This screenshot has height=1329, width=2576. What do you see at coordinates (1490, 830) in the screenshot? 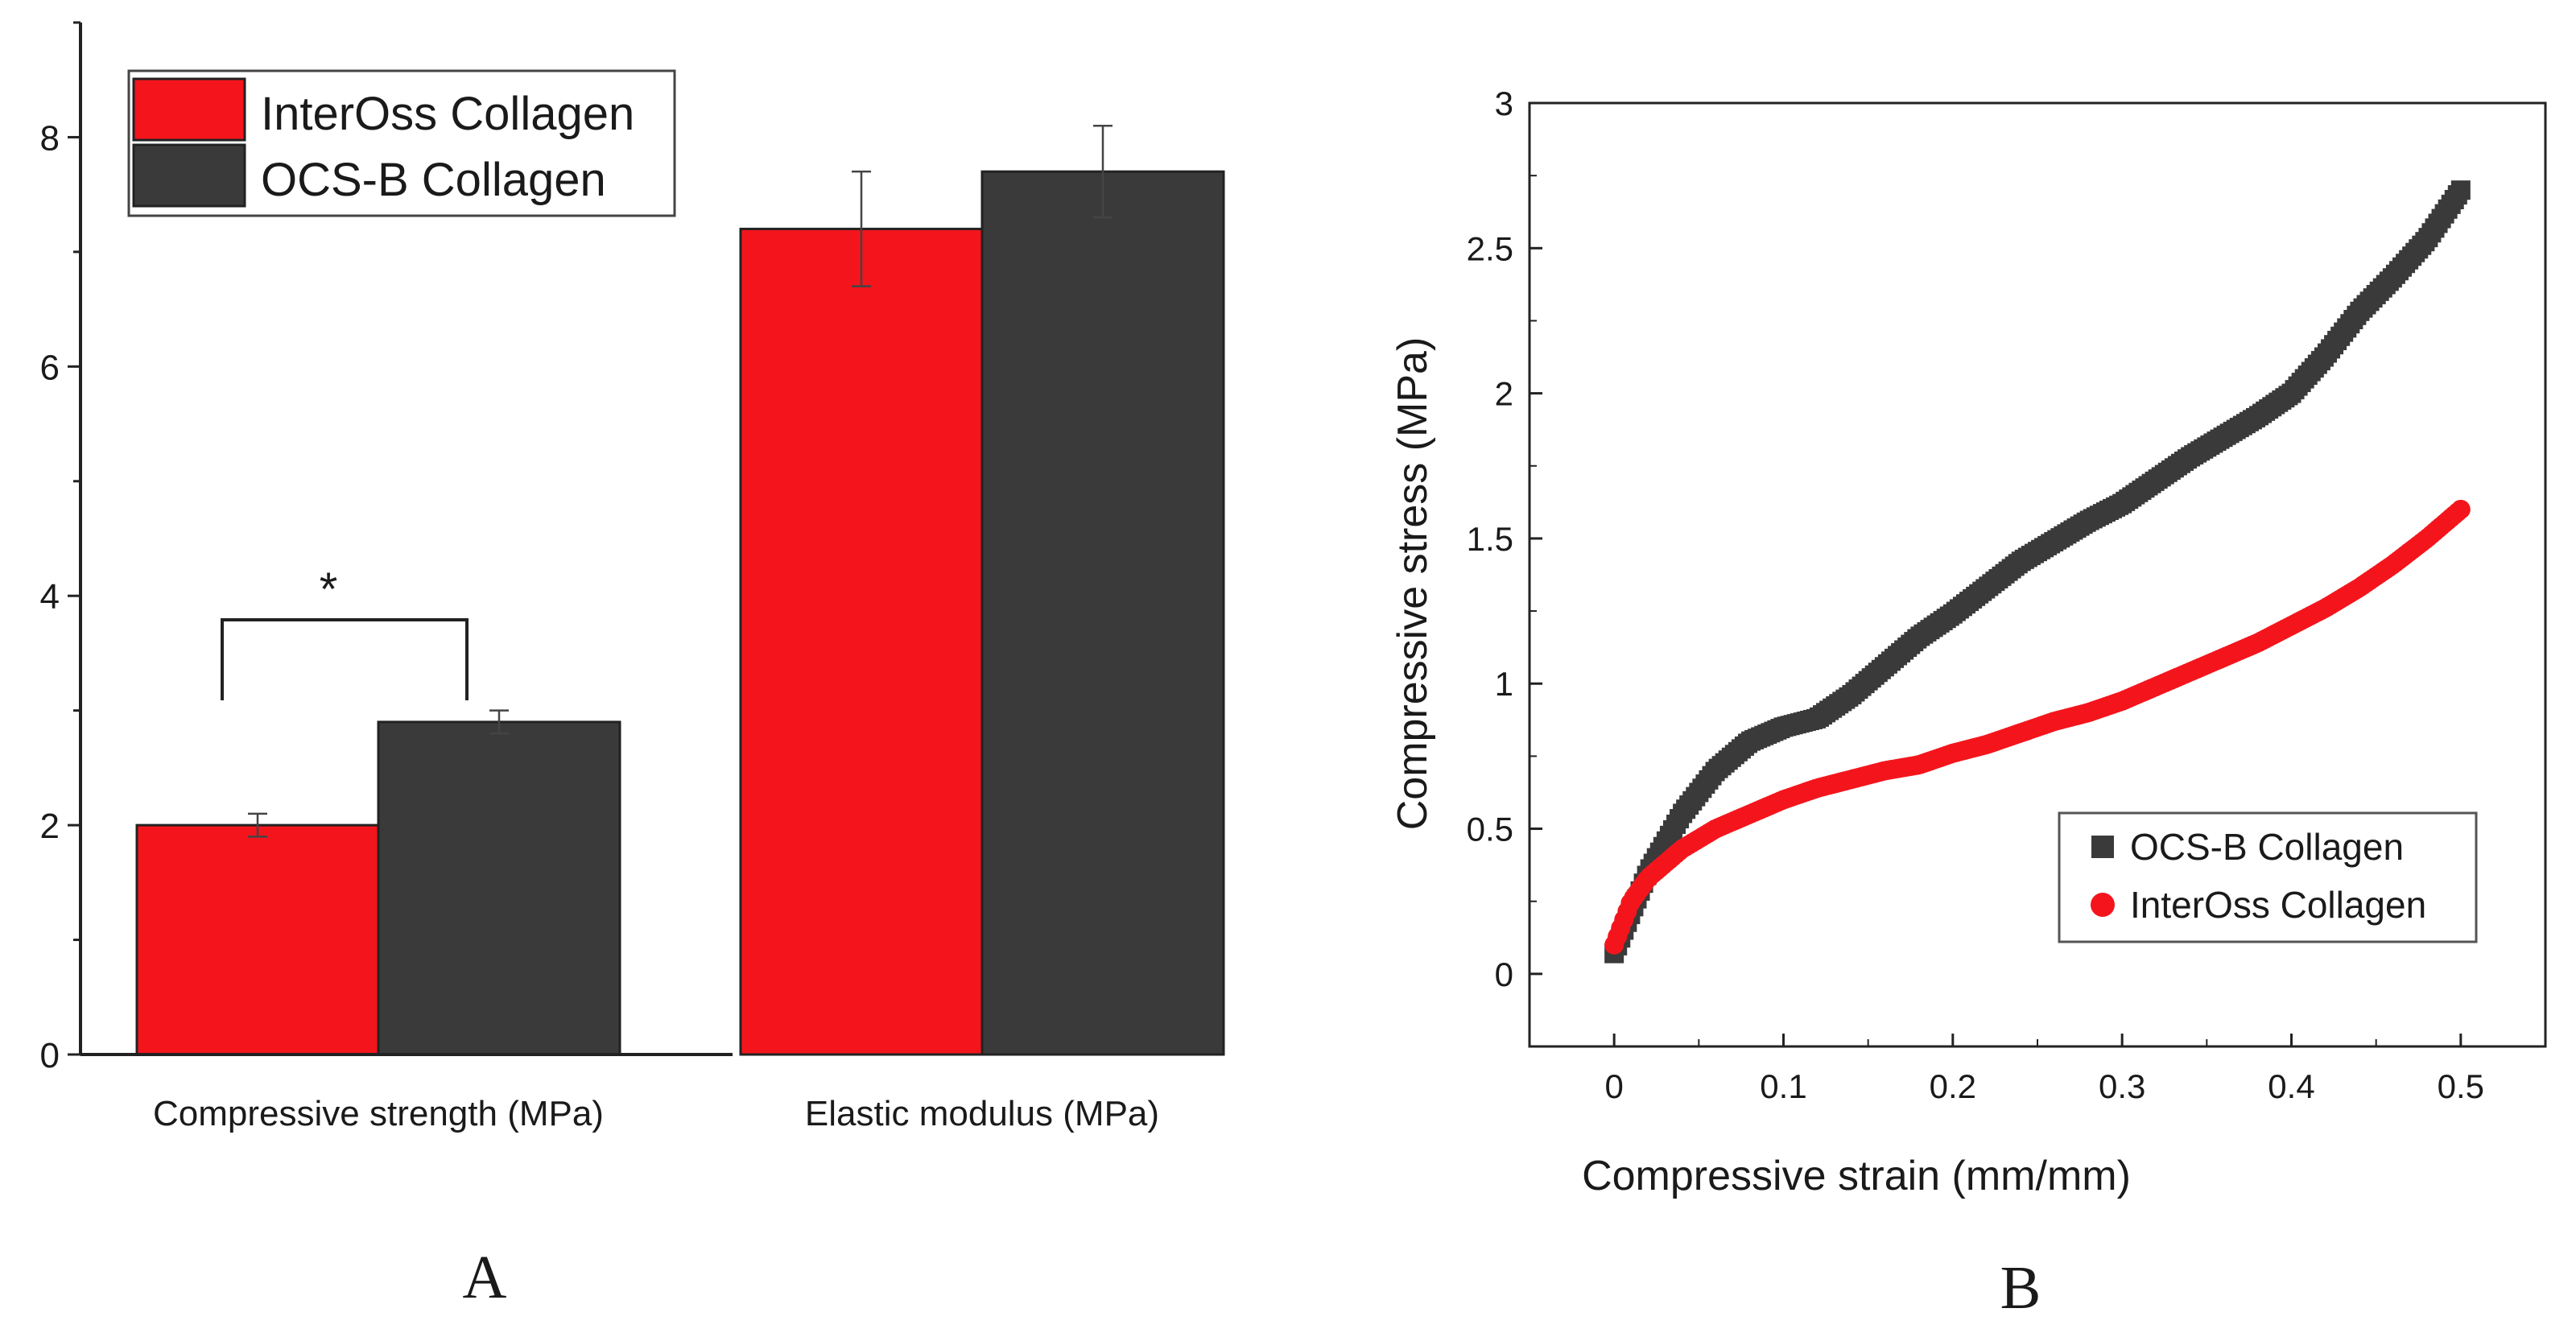
I see `y-tick-label-b-1: 0.5` at bounding box center [1490, 830].